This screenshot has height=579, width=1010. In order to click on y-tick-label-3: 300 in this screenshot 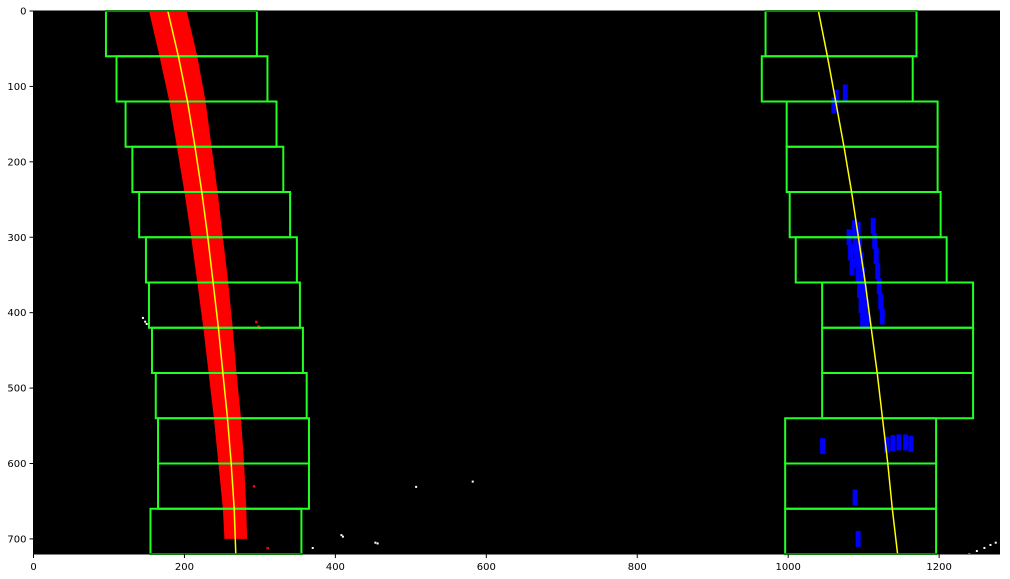, I will do `click(16, 238)`.